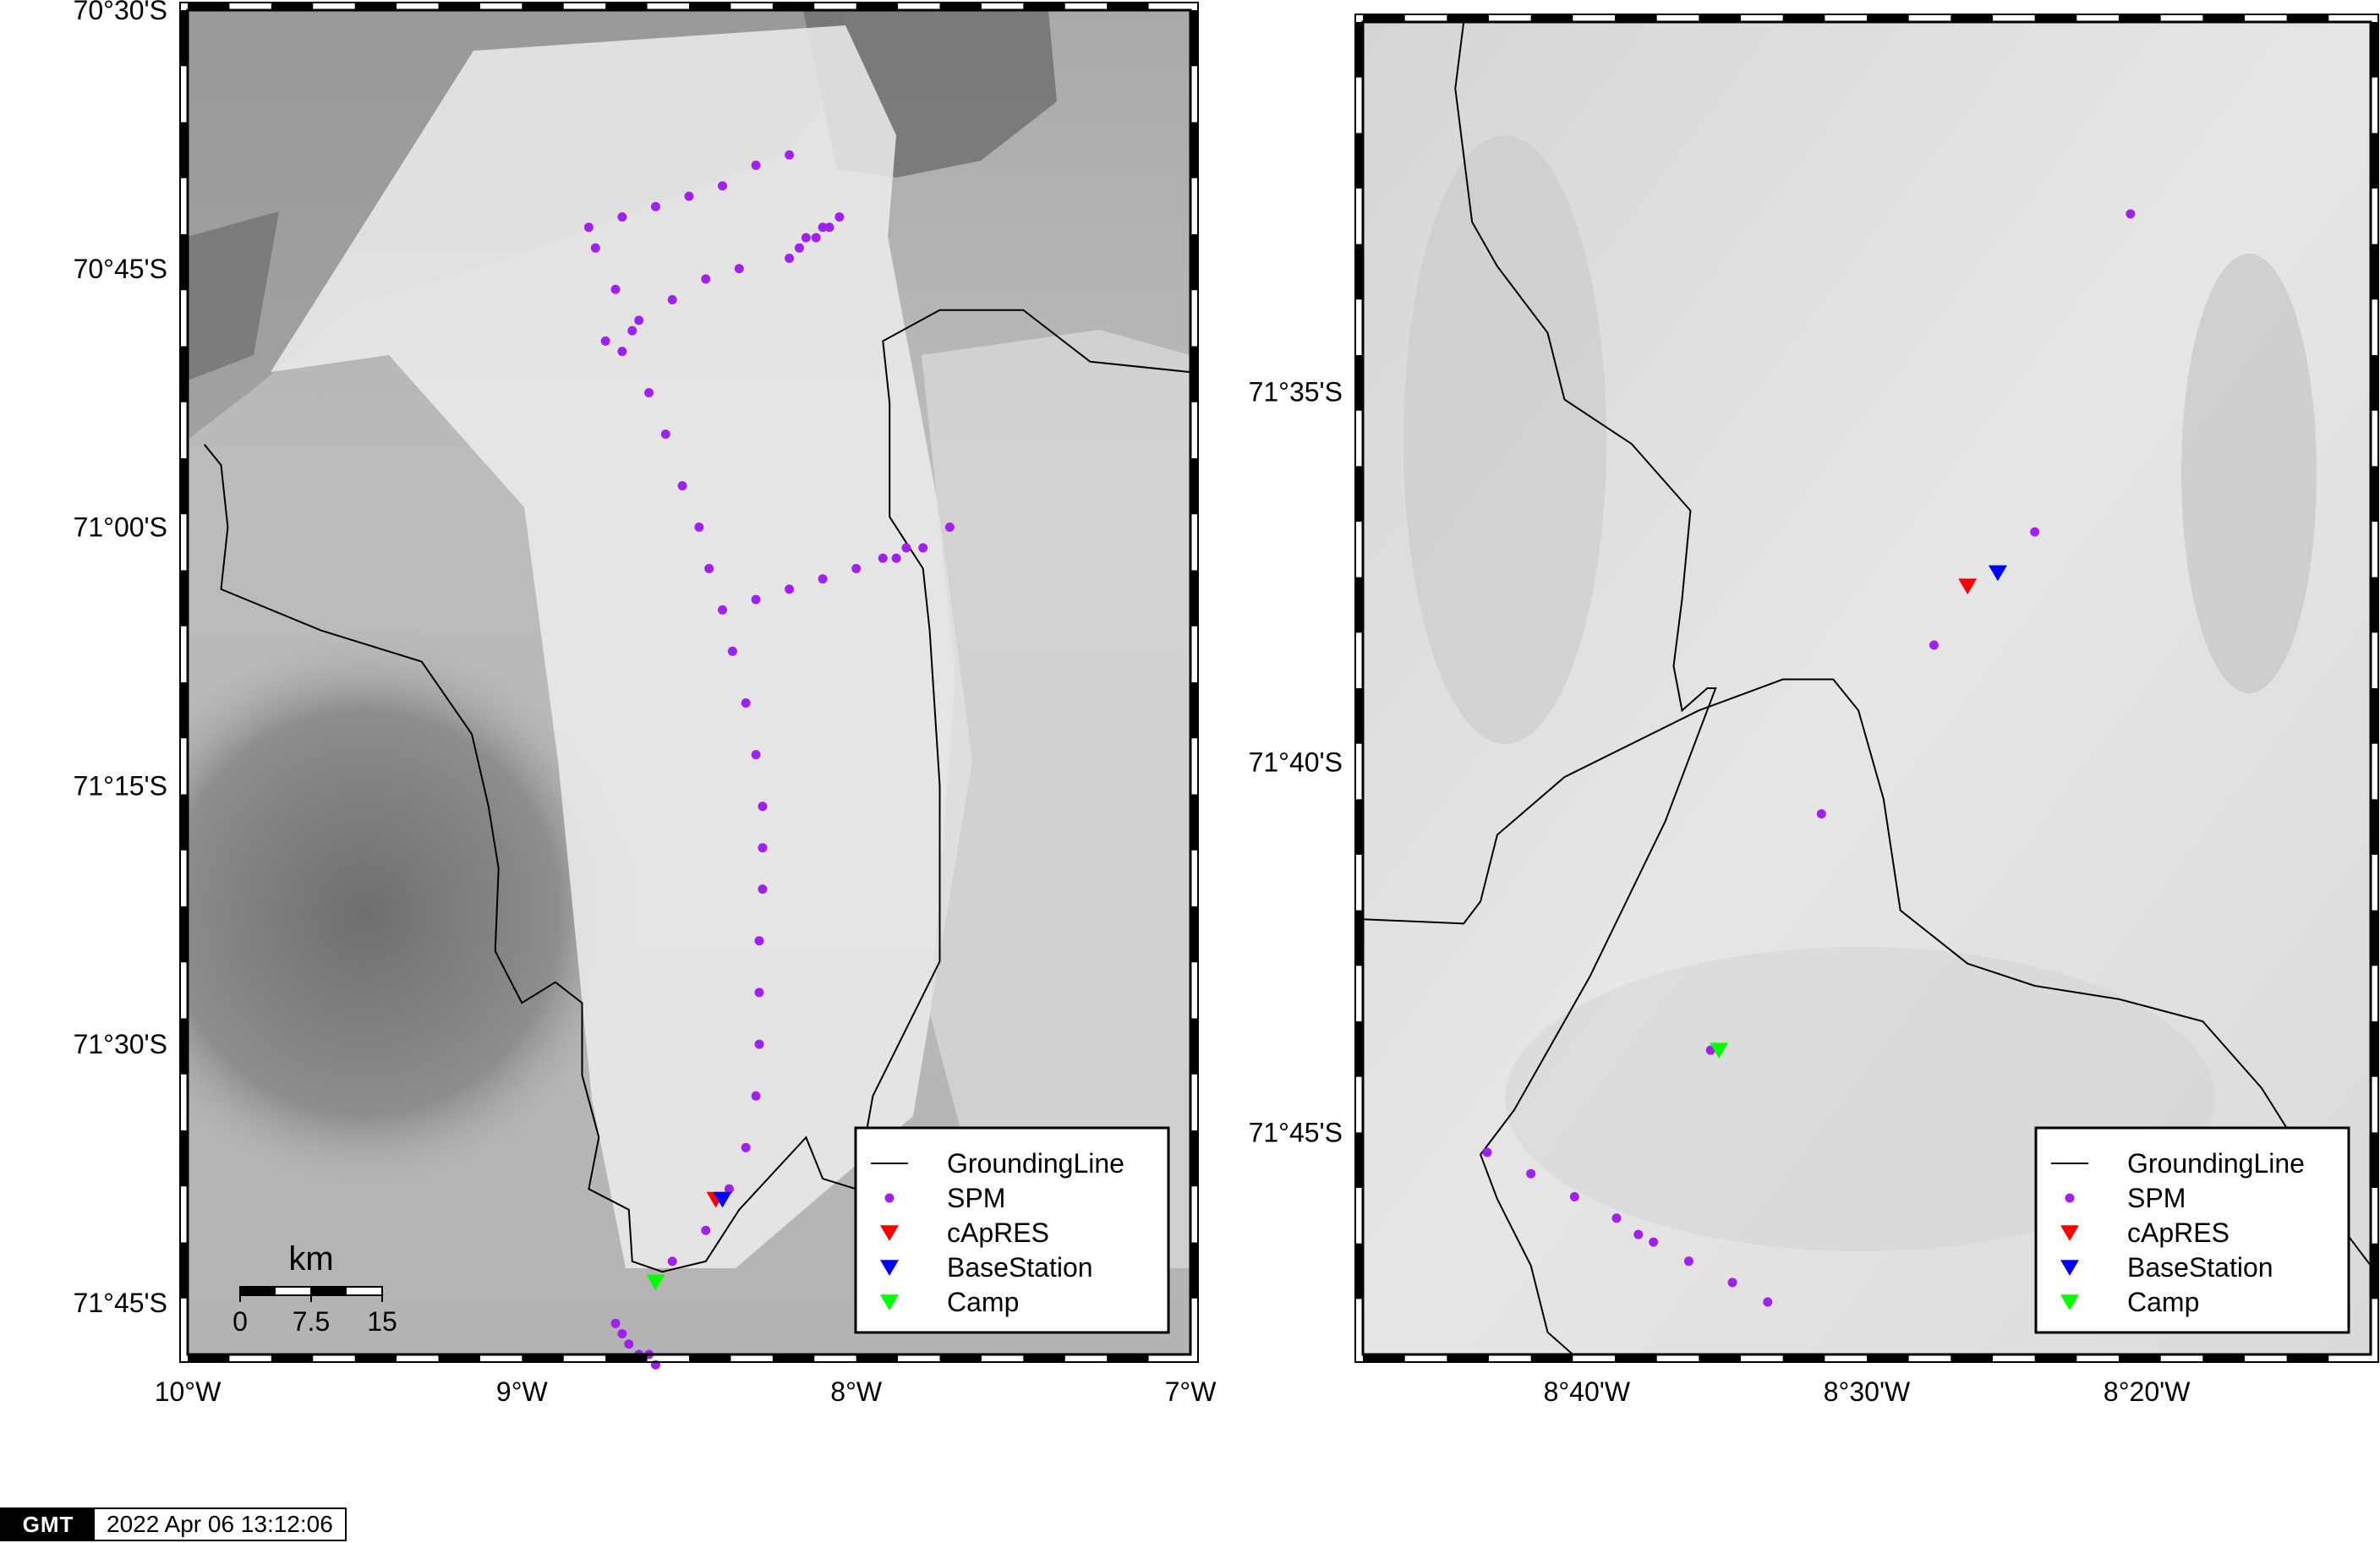 This screenshot has width=2380, height=1543. Describe the element at coordinates (240, 1321) in the screenshot. I see `scale-bar-label: 0` at that location.